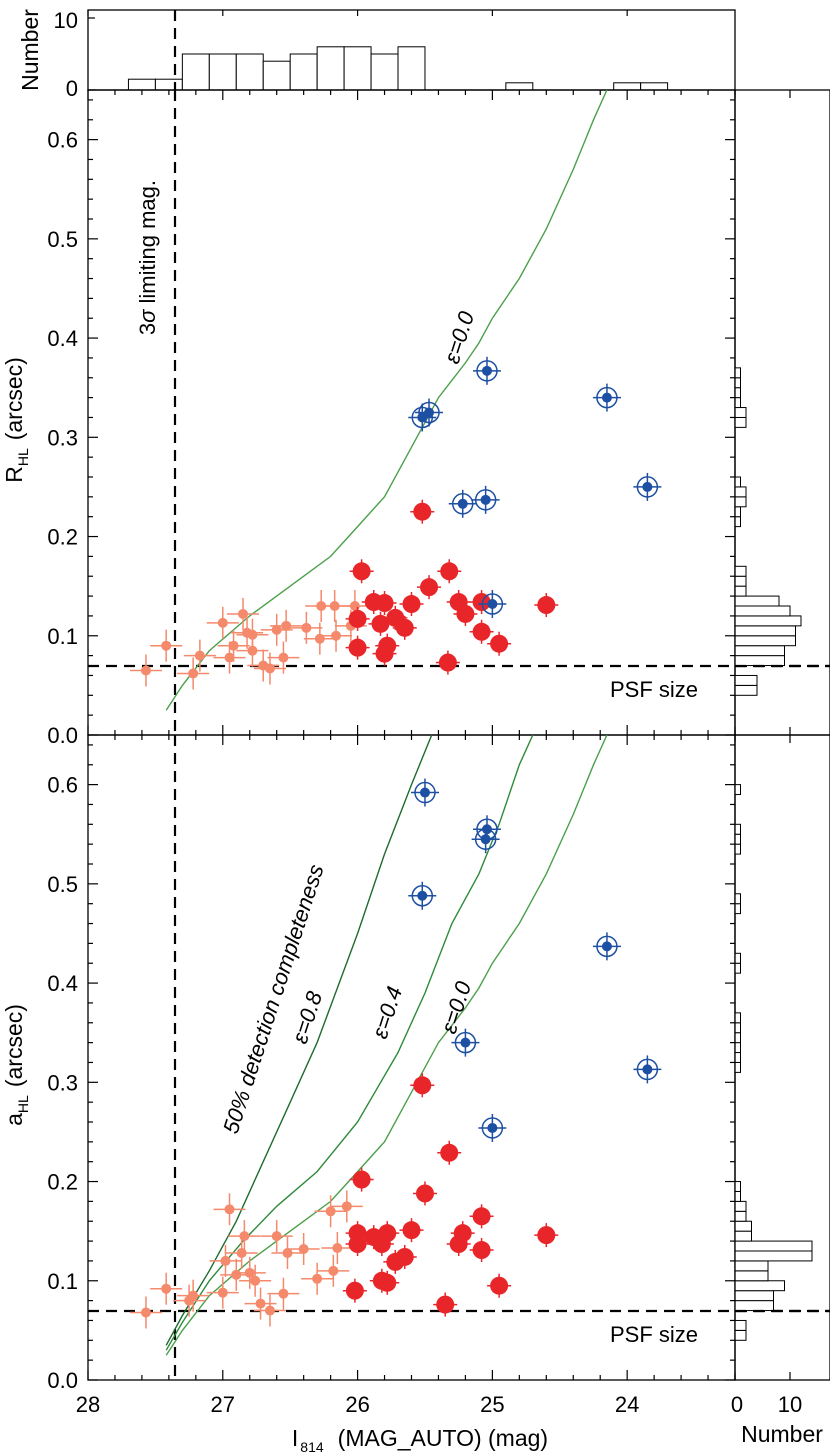 The image size is (830, 1455). I want to click on xtick-label: 28, so click(88, 1404).